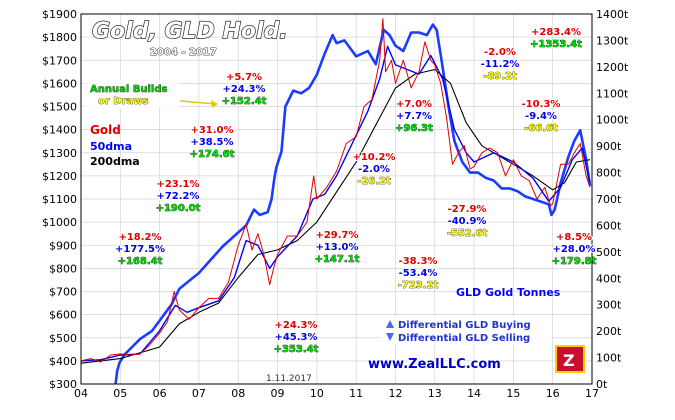 The height and width of the screenshot is (420, 675). I want to click on annotation-block: +24.3%+45.3%+353.4t, so click(296, 337).